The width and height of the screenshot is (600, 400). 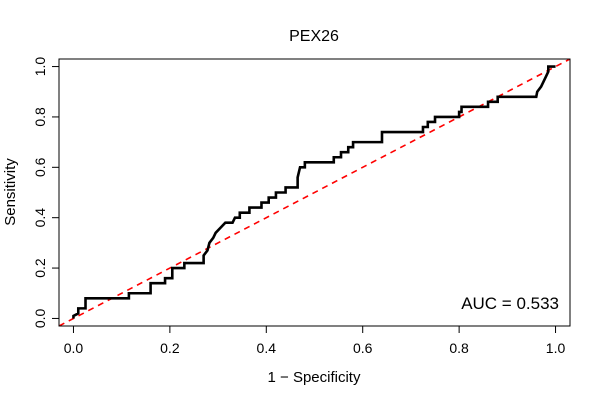 I want to click on x-tick-label: 0.2, so click(x=170, y=348).